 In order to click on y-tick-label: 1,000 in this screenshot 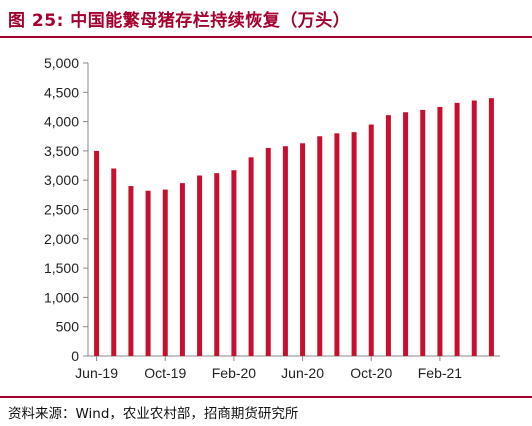, I will do `click(61, 297)`.